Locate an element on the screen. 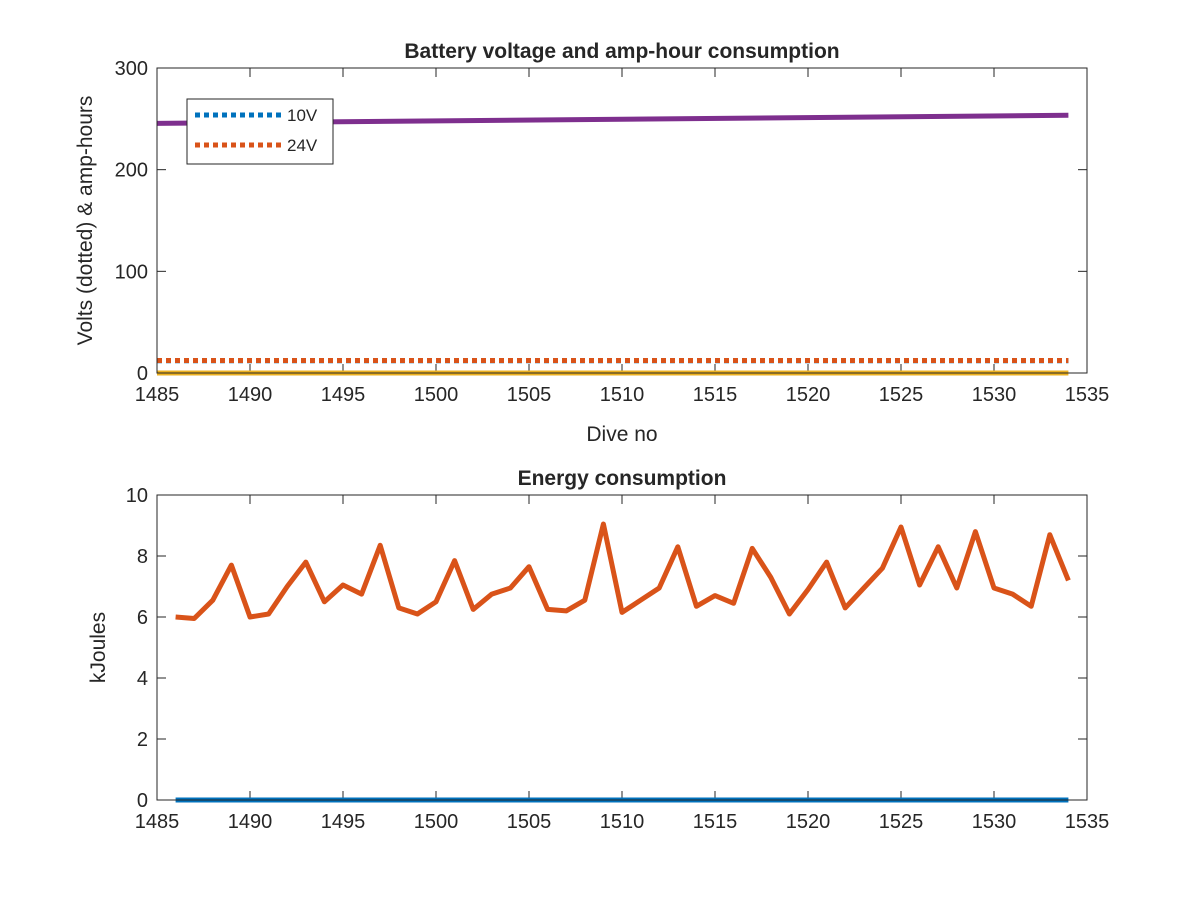 Image resolution: width=1200 pixels, height=900 pixels. battery-chart-x-axis-label: Dive no is located at coordinates (621, 434).